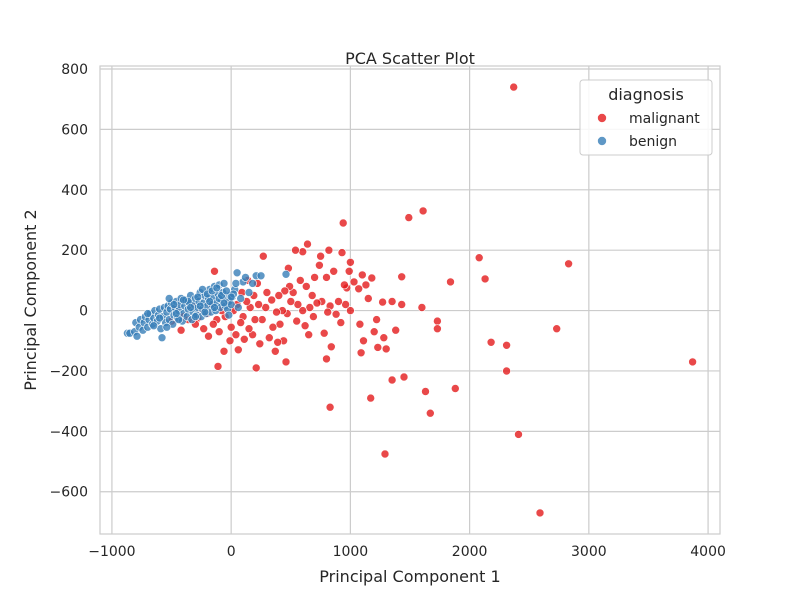 The image size is (800, 600). Describe the element at coordinates (69, 432) in the screenshot. I see `y-tick-label: −400` at that location.